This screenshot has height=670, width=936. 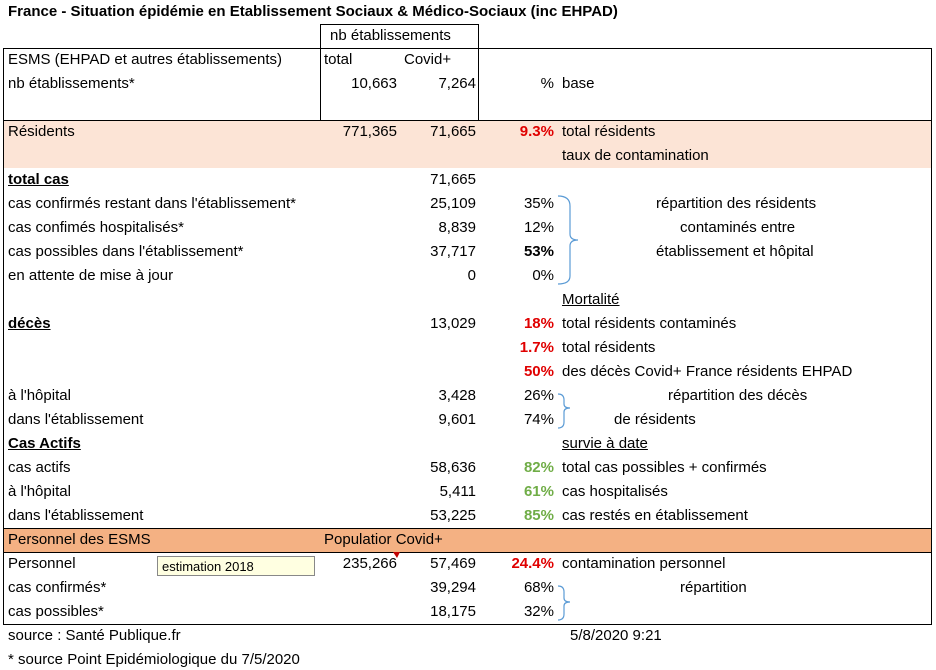 What do you see at coordinates (42, 563) in the screenshot?
I see `row-label: Personnel` at bounding box center [42, 563].